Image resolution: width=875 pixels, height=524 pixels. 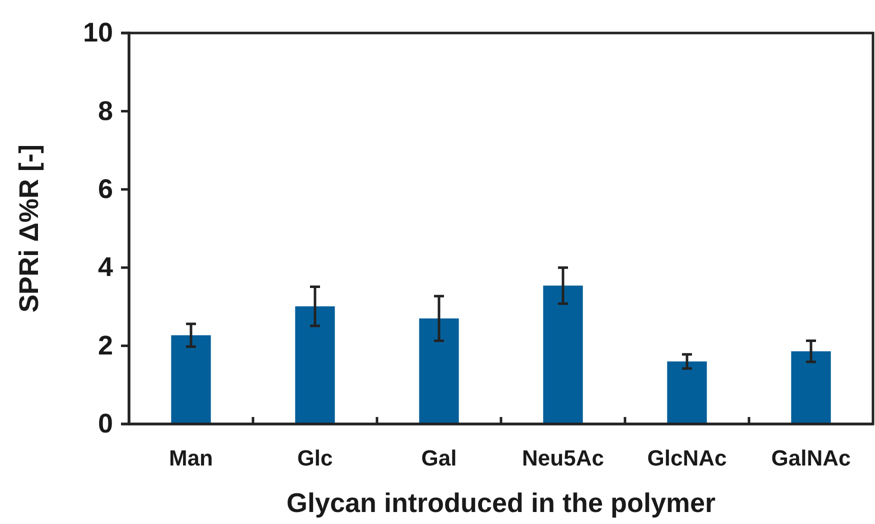 I want to click on x-tick-label: Gal, so click(x=439, y=458).